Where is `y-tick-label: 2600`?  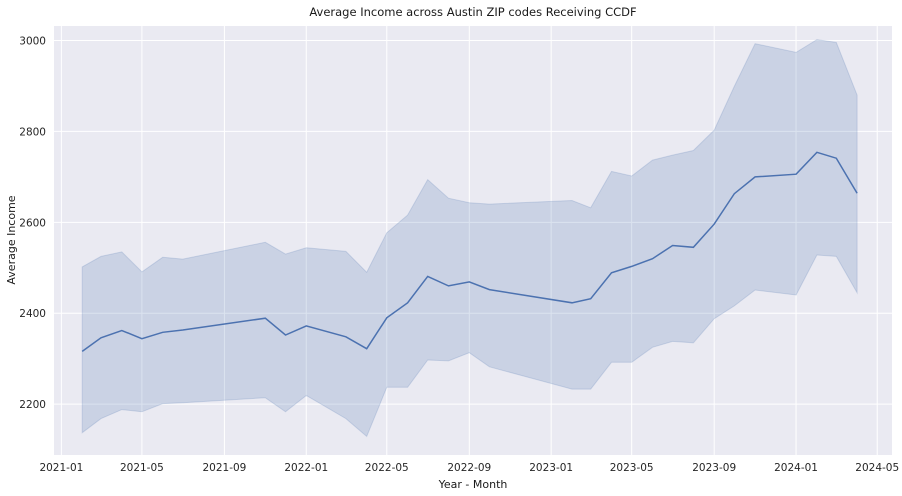 y-tick-label: 2600 is located at coordinates (32, 223).